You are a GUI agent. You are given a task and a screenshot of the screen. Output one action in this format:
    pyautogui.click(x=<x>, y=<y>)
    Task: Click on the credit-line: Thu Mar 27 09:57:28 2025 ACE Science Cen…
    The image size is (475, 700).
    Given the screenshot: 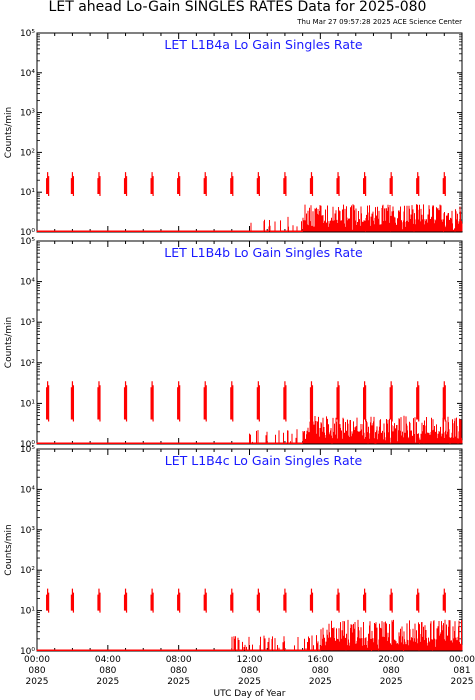 What is the action you would take?
    pyautogui.click(x=379, y=22)
    